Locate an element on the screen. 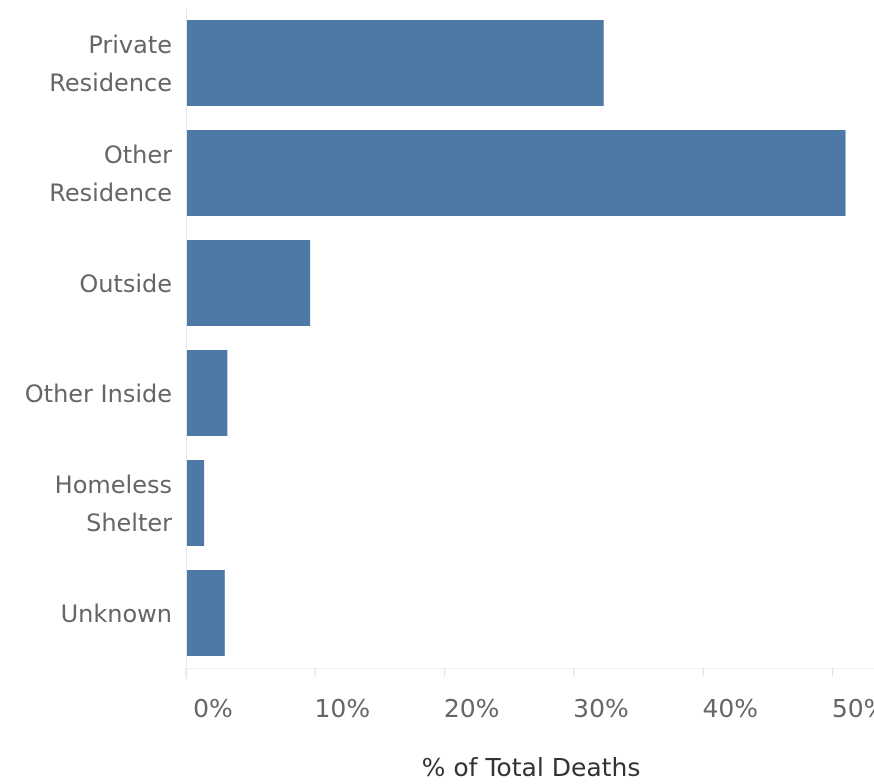 This screenshot has width=874, height=784. x-axis-ticks: 0% 10% 20% 30% 40% 50% is located at coordinates (529, 695).